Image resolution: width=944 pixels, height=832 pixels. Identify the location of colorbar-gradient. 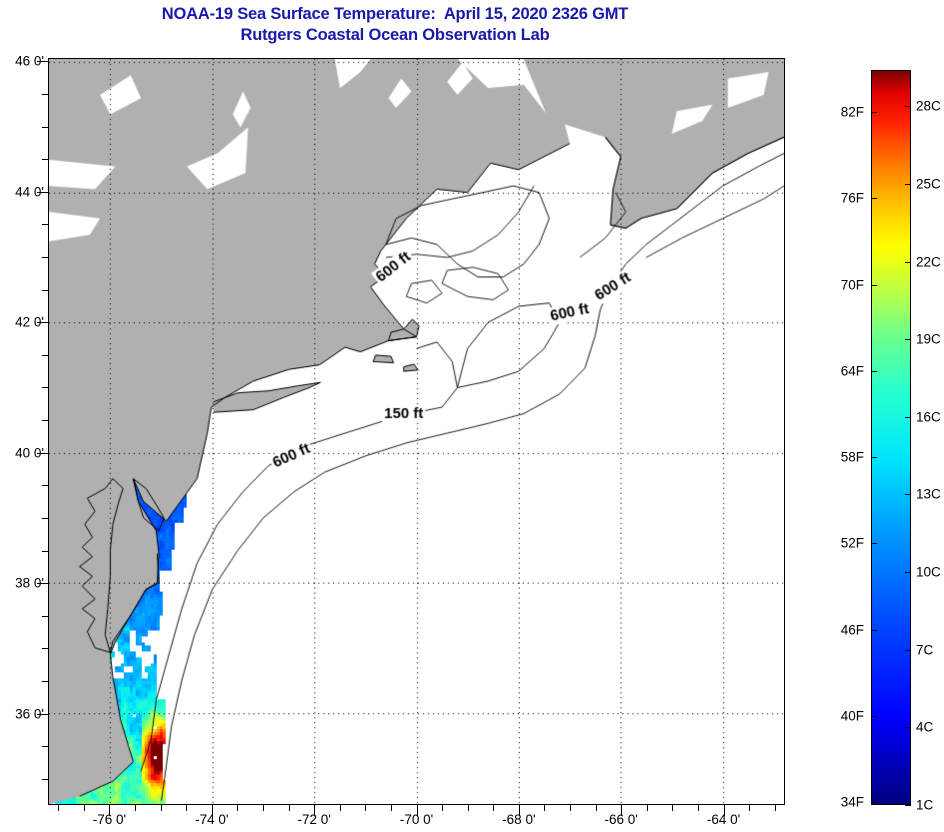
(891, 437).